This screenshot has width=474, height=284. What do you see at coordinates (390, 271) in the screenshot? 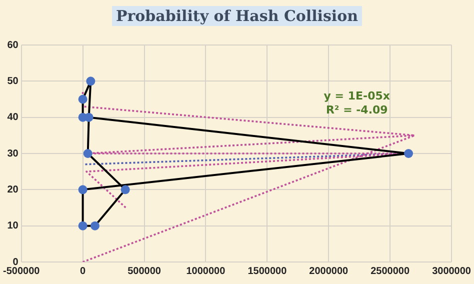
I see `x-tick-label: 2500000` at bounding box center [390, 271].